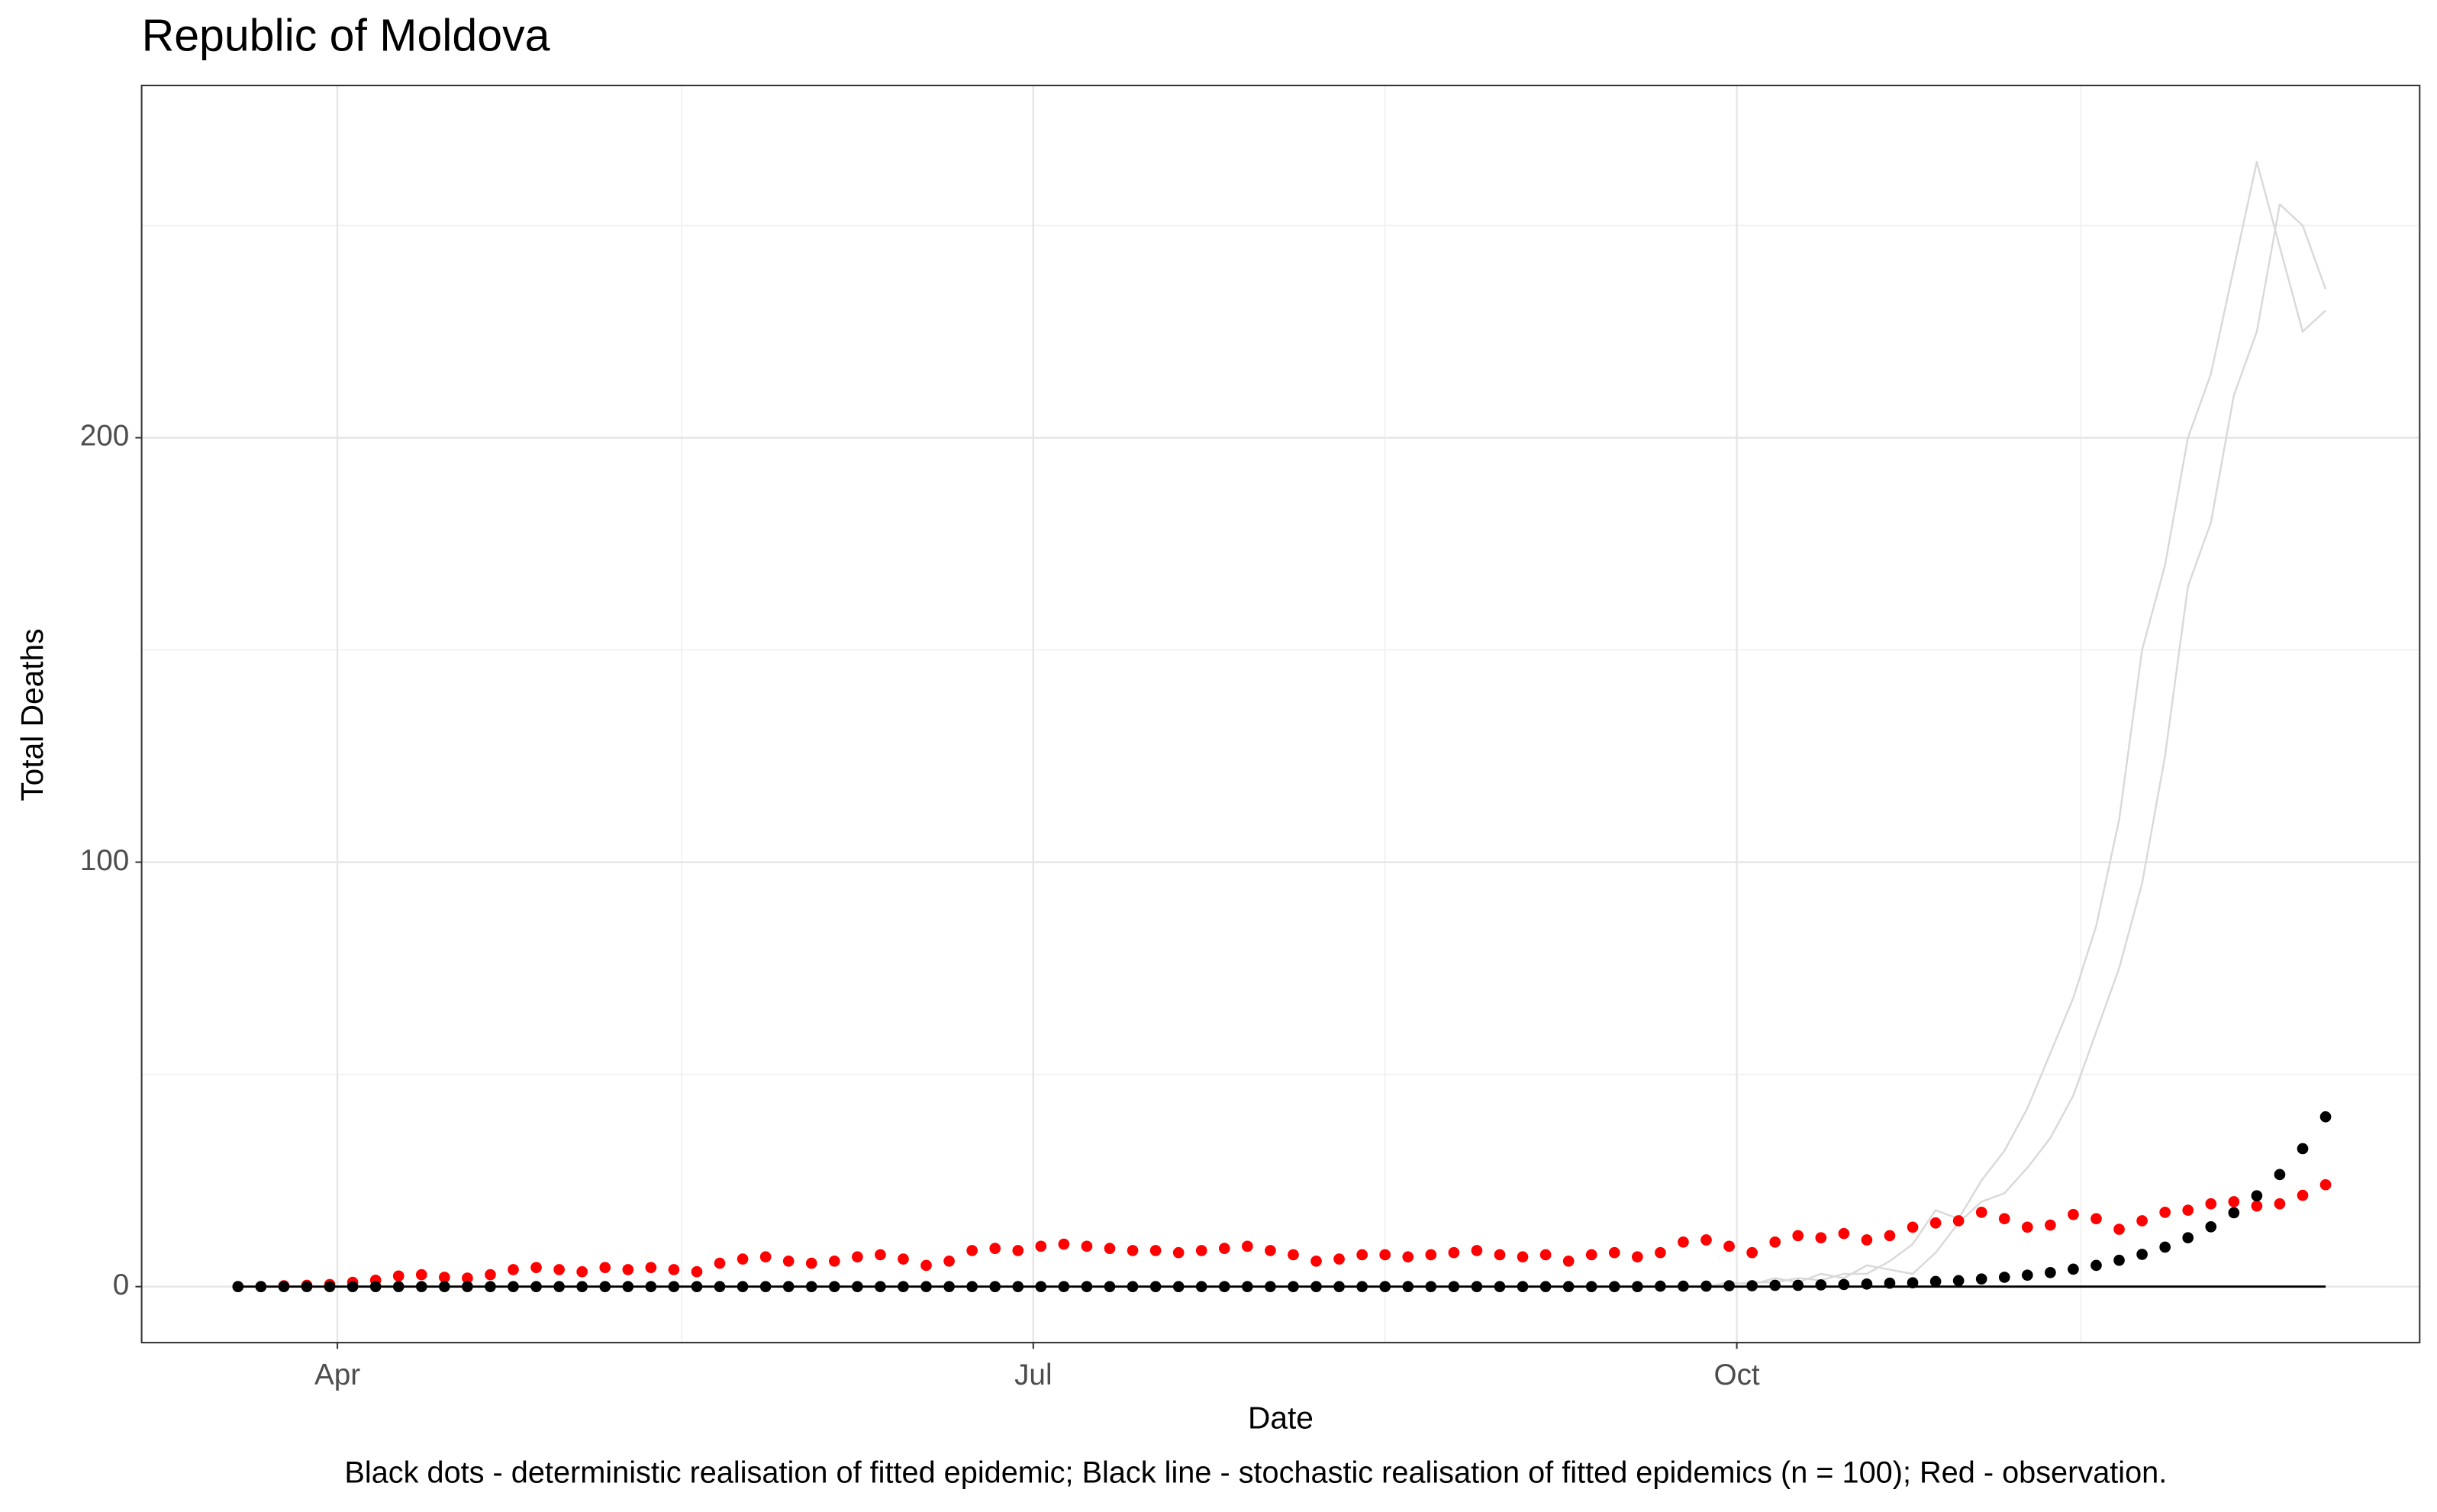  Describe the element at coordinates (105, 436) in the screenshot. I see `y-tick-label: 200` at that location.